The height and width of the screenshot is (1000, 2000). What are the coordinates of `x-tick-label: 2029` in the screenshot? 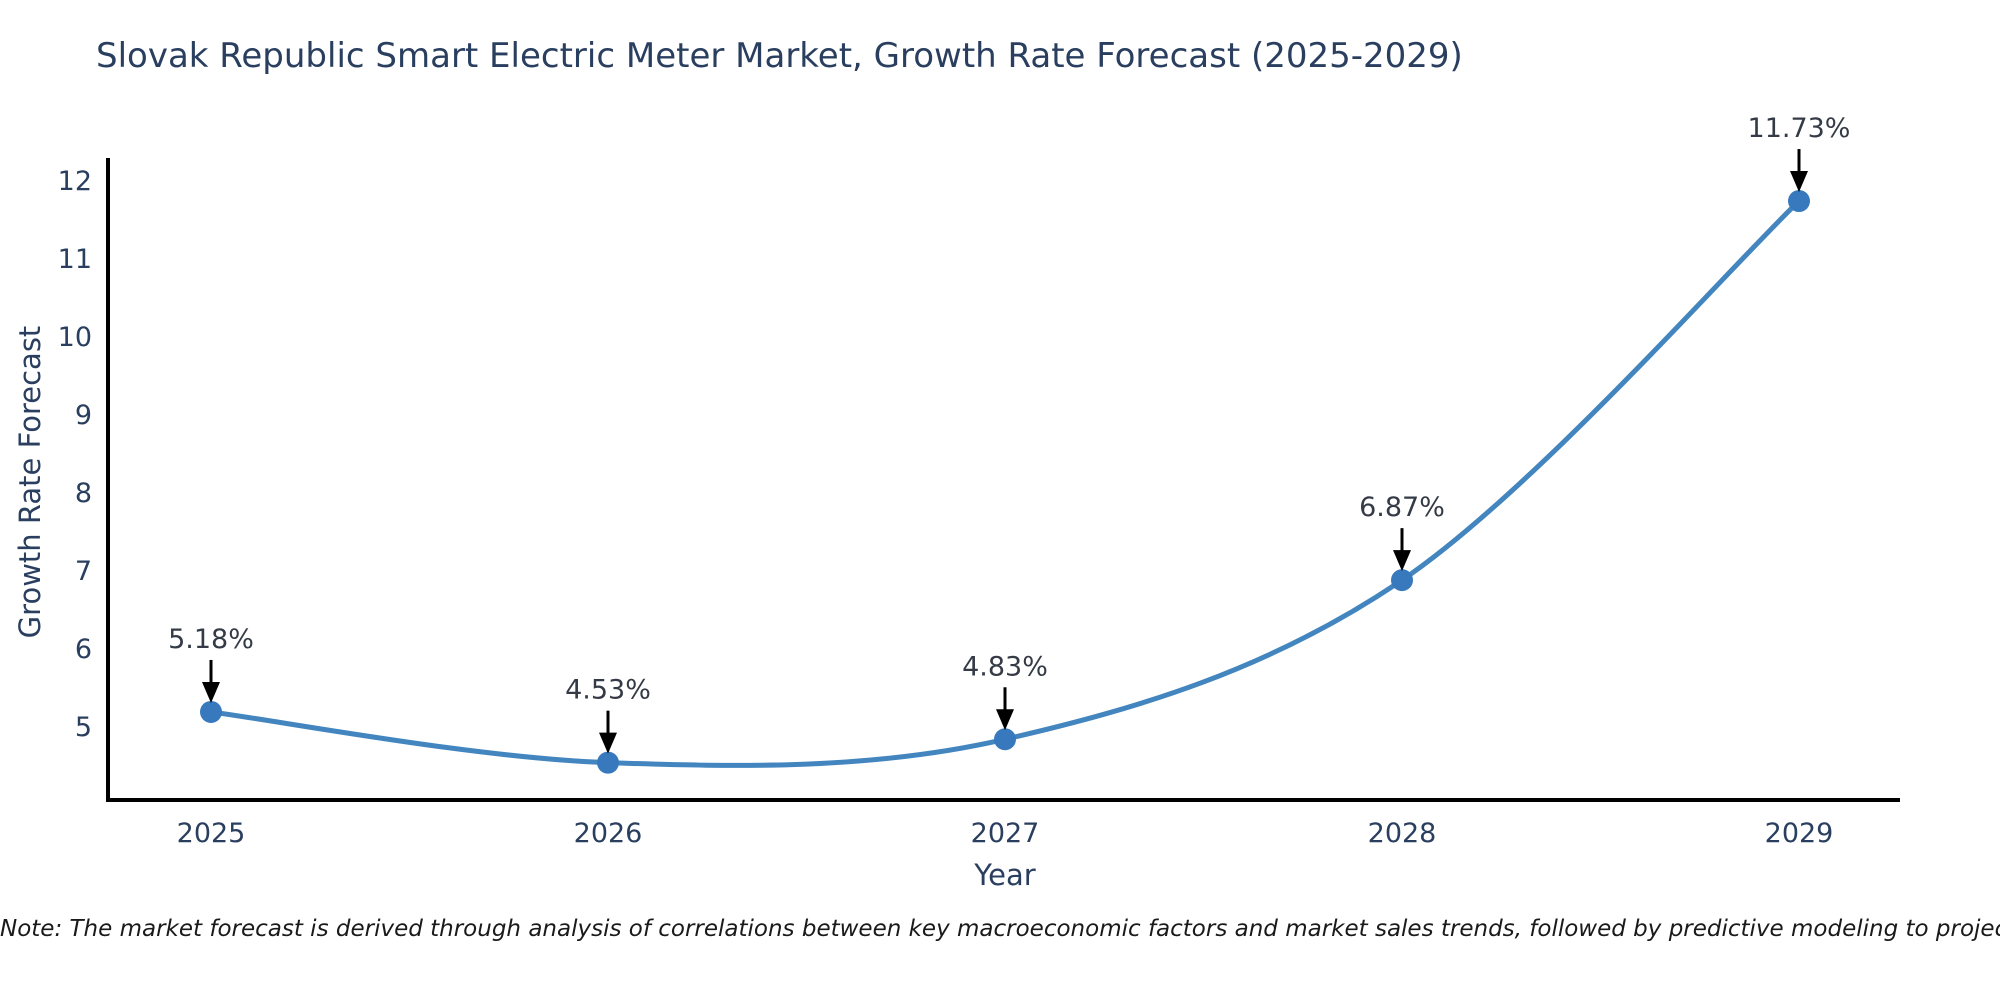 It's located at (1799, 833).